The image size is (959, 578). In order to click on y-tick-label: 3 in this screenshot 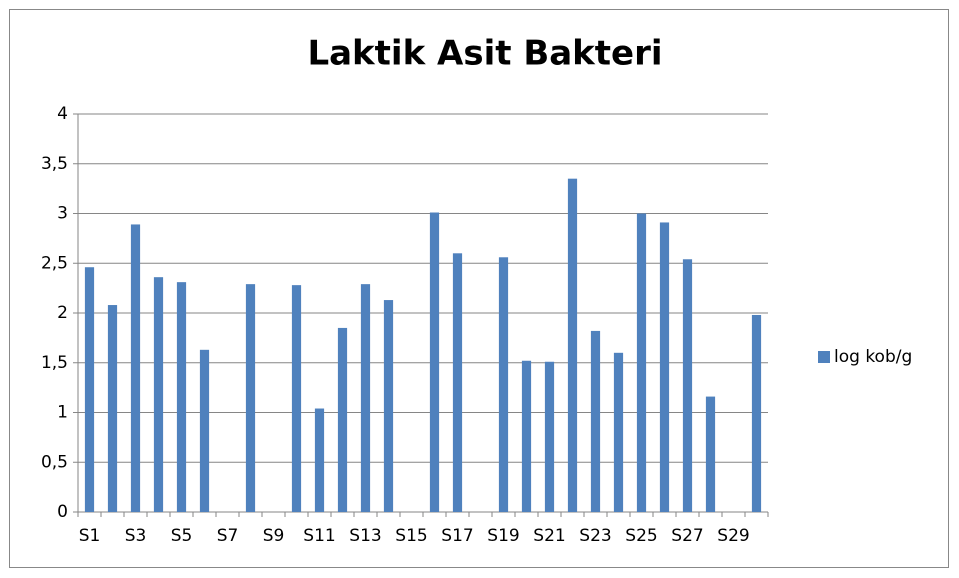, I will do `click(62, 214)`.